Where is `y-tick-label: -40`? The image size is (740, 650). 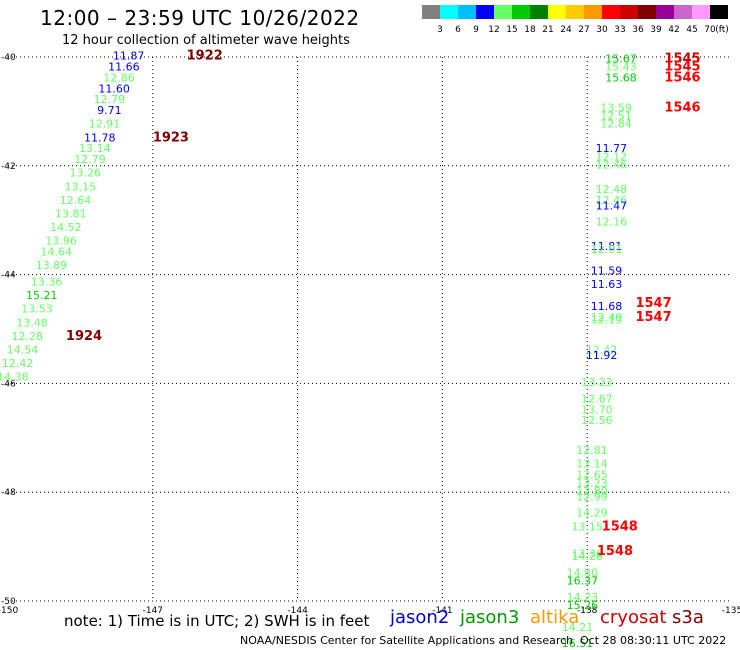
y-tick-label: -40 is located at coordinates (8, 58).